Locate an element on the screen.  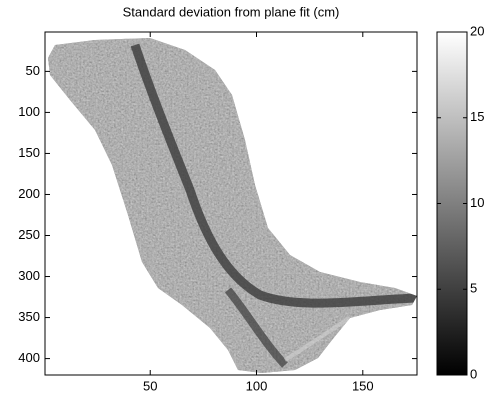
y-tick-label: 350 is located at coordinates (29, 316).